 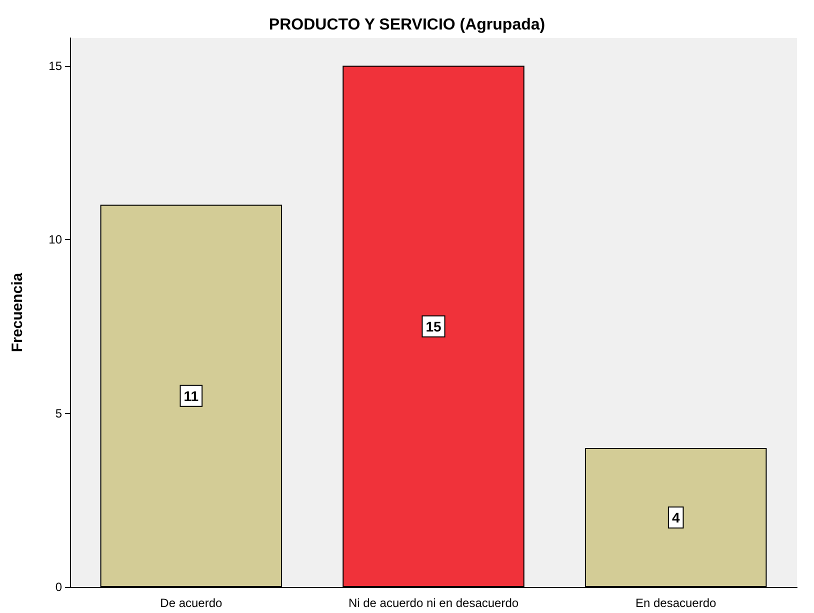 I want to click on y-tick-label: 5, so click(x=58, y=413).